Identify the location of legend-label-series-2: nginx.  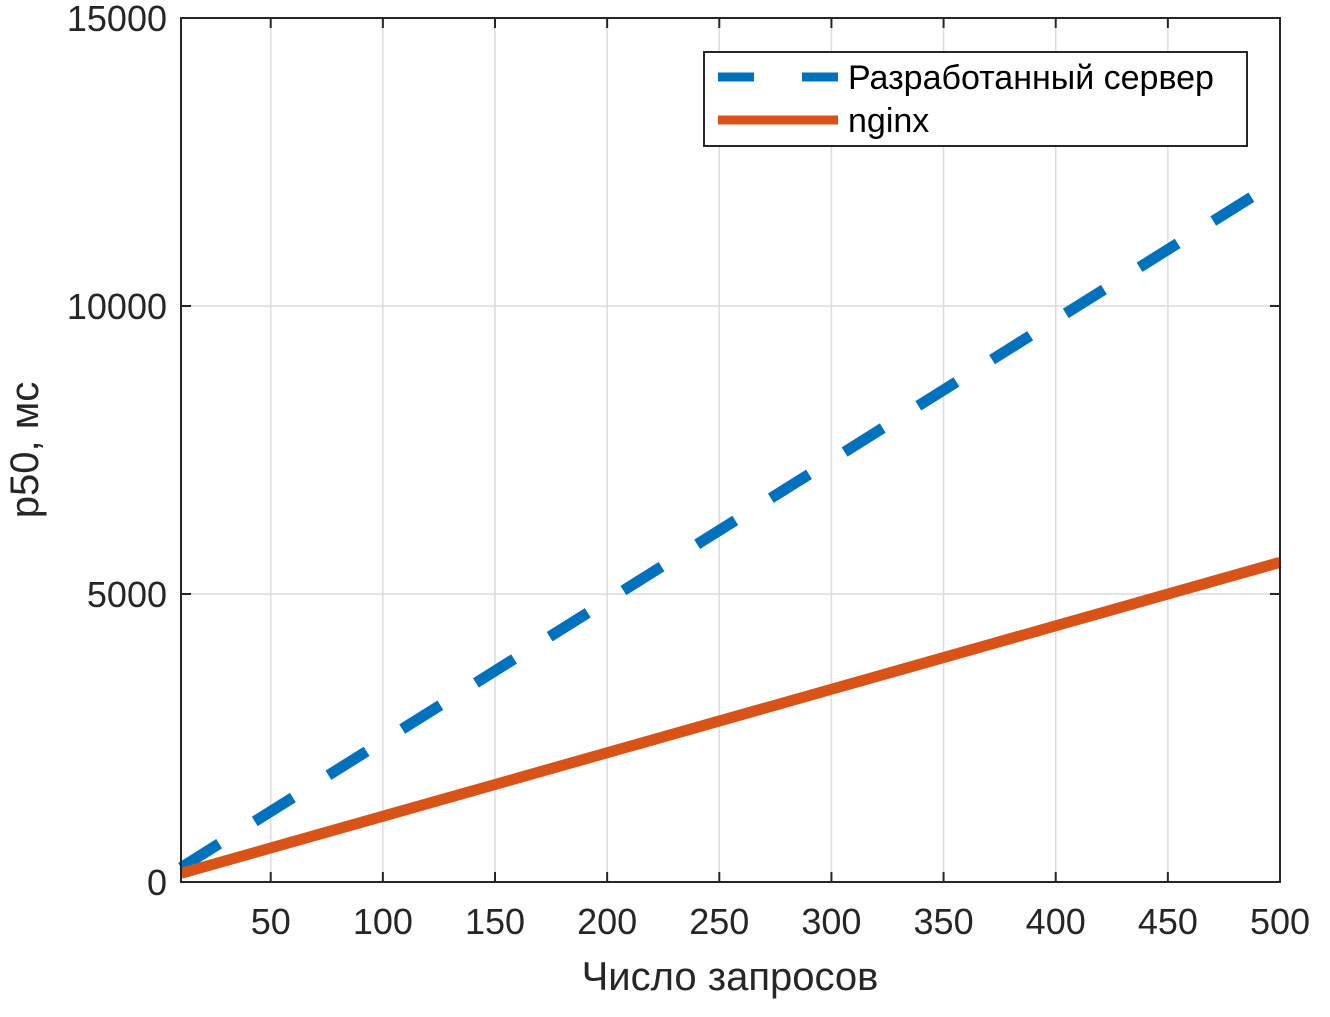
(888, 121).